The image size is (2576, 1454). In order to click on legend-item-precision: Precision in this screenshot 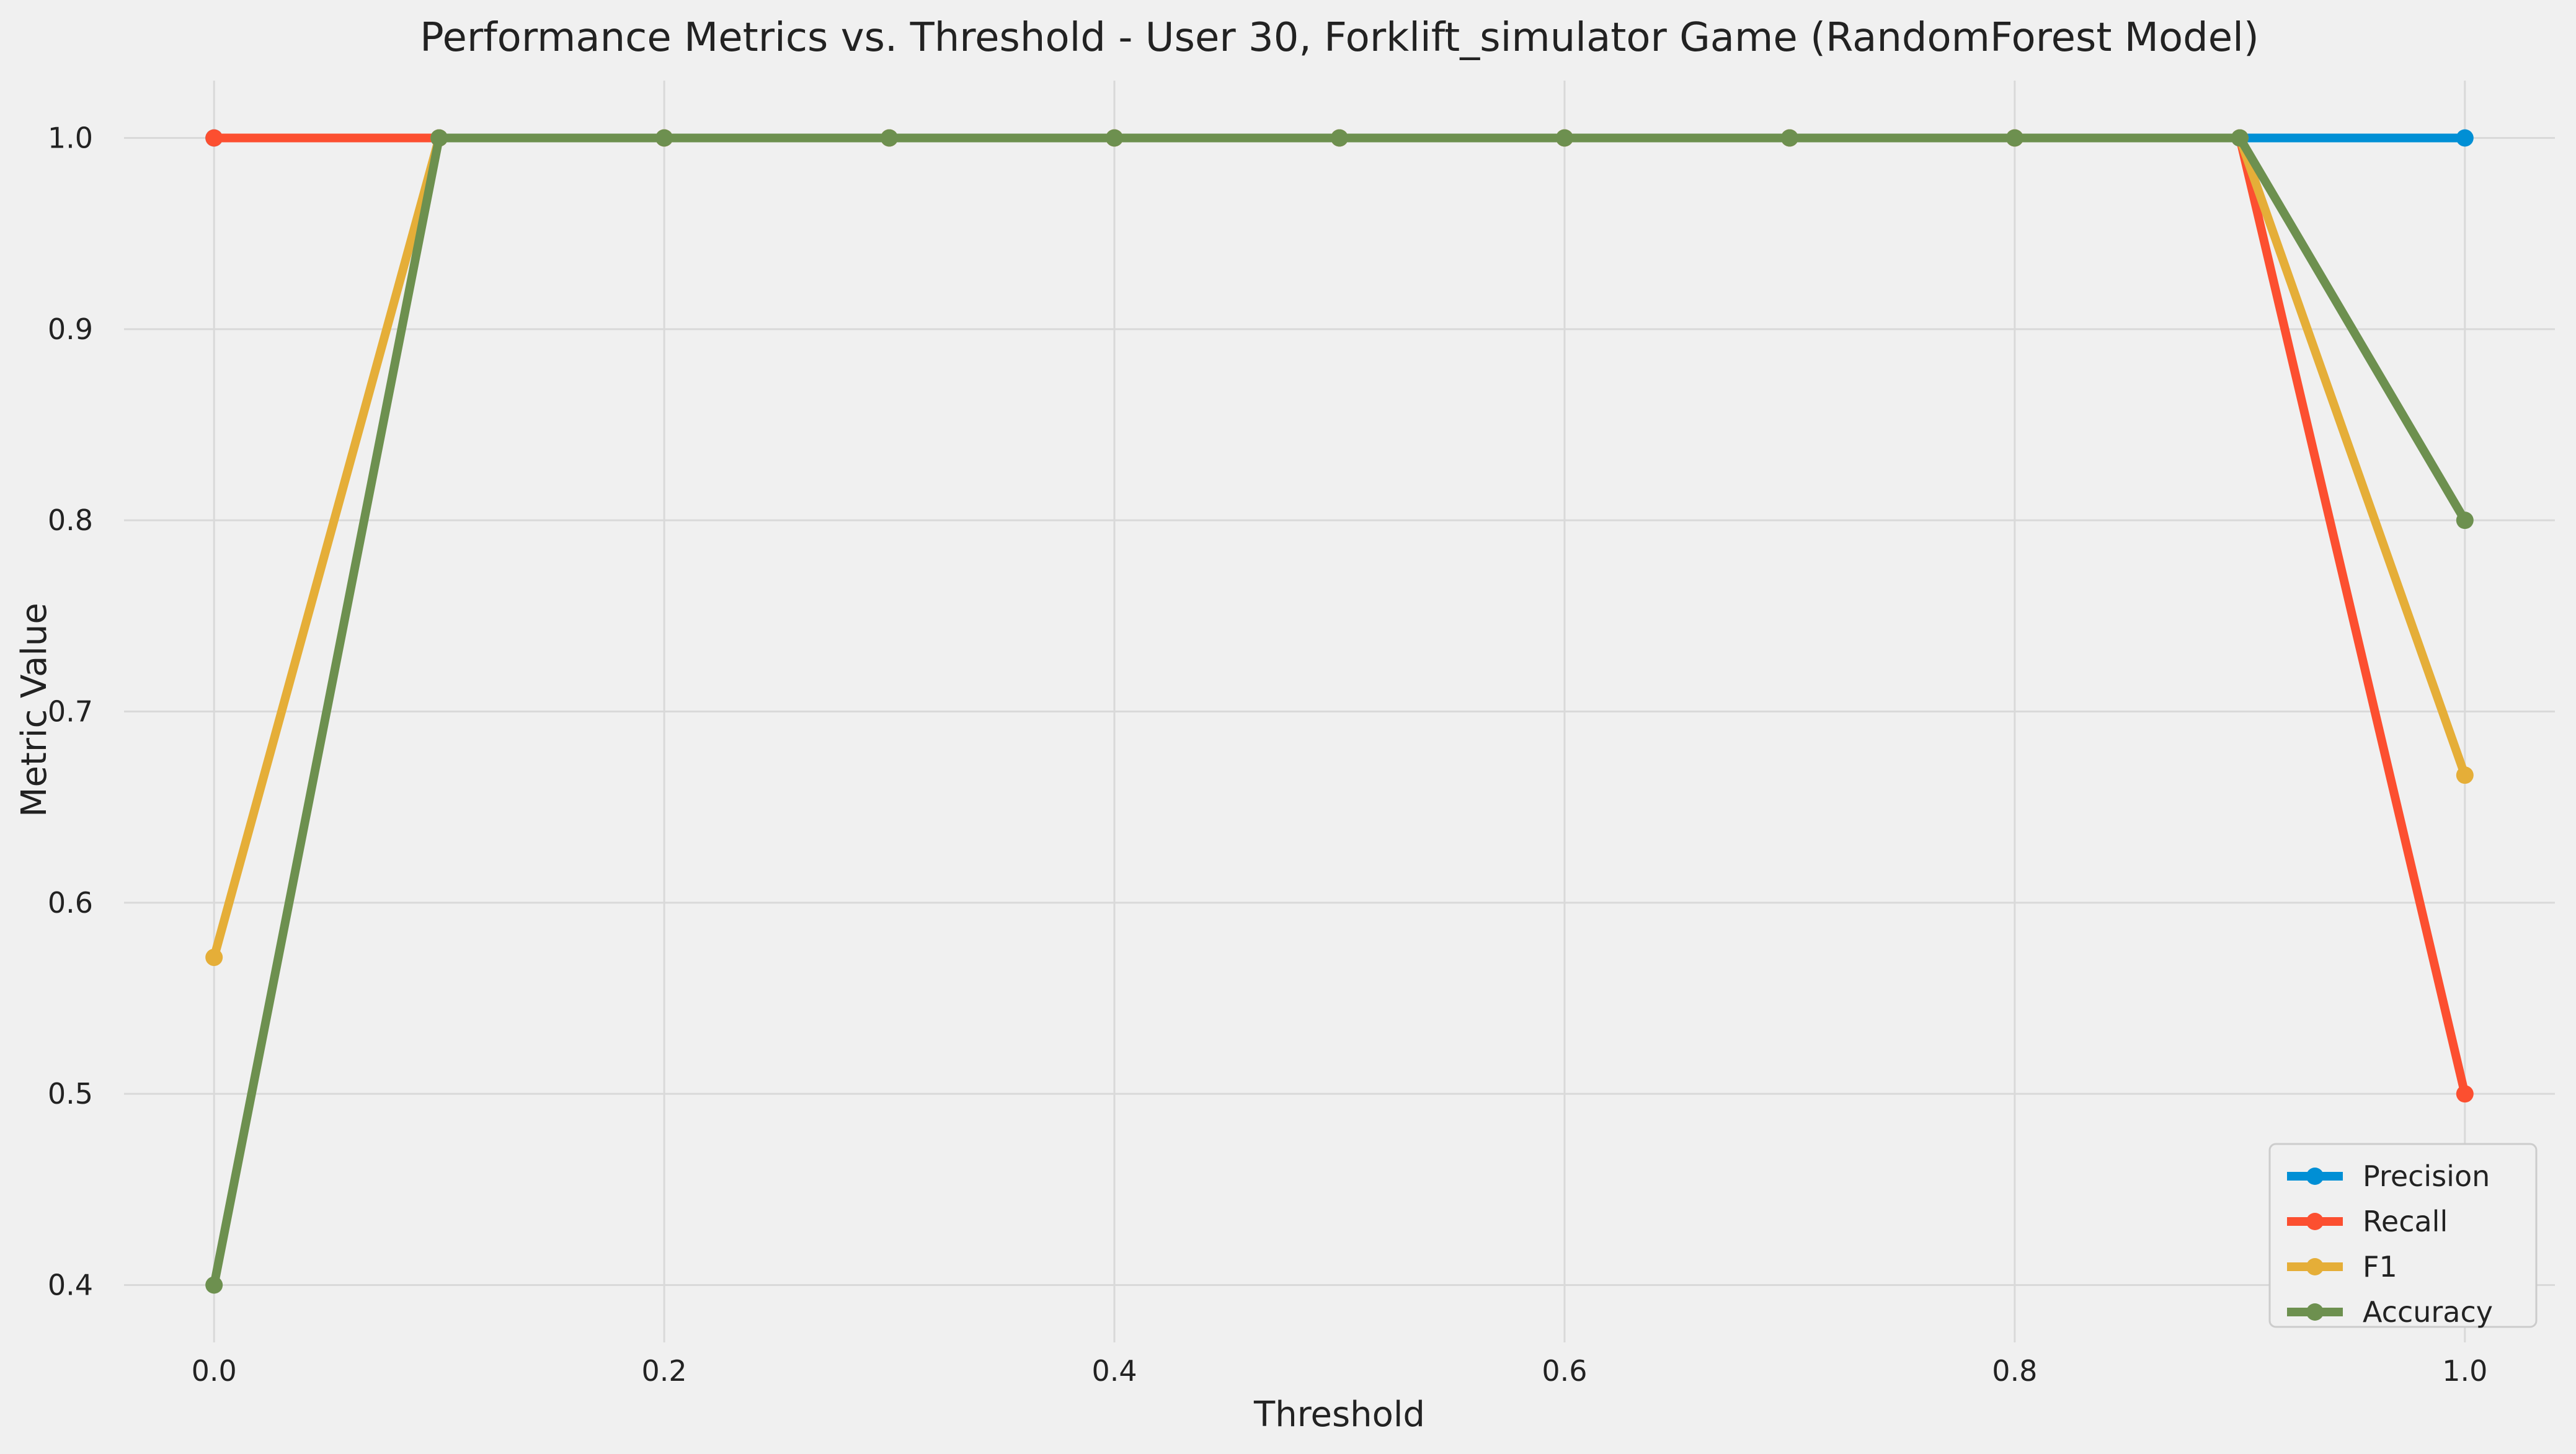, I will do `click(2388, 1176)`.